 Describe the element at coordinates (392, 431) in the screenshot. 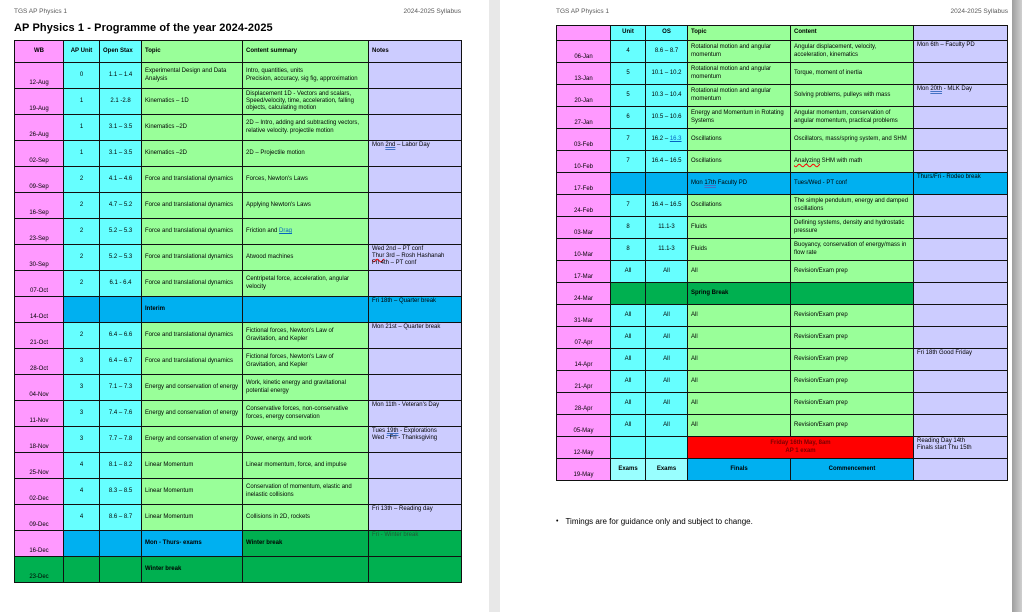

I see `text-segment: 19th` at that location.